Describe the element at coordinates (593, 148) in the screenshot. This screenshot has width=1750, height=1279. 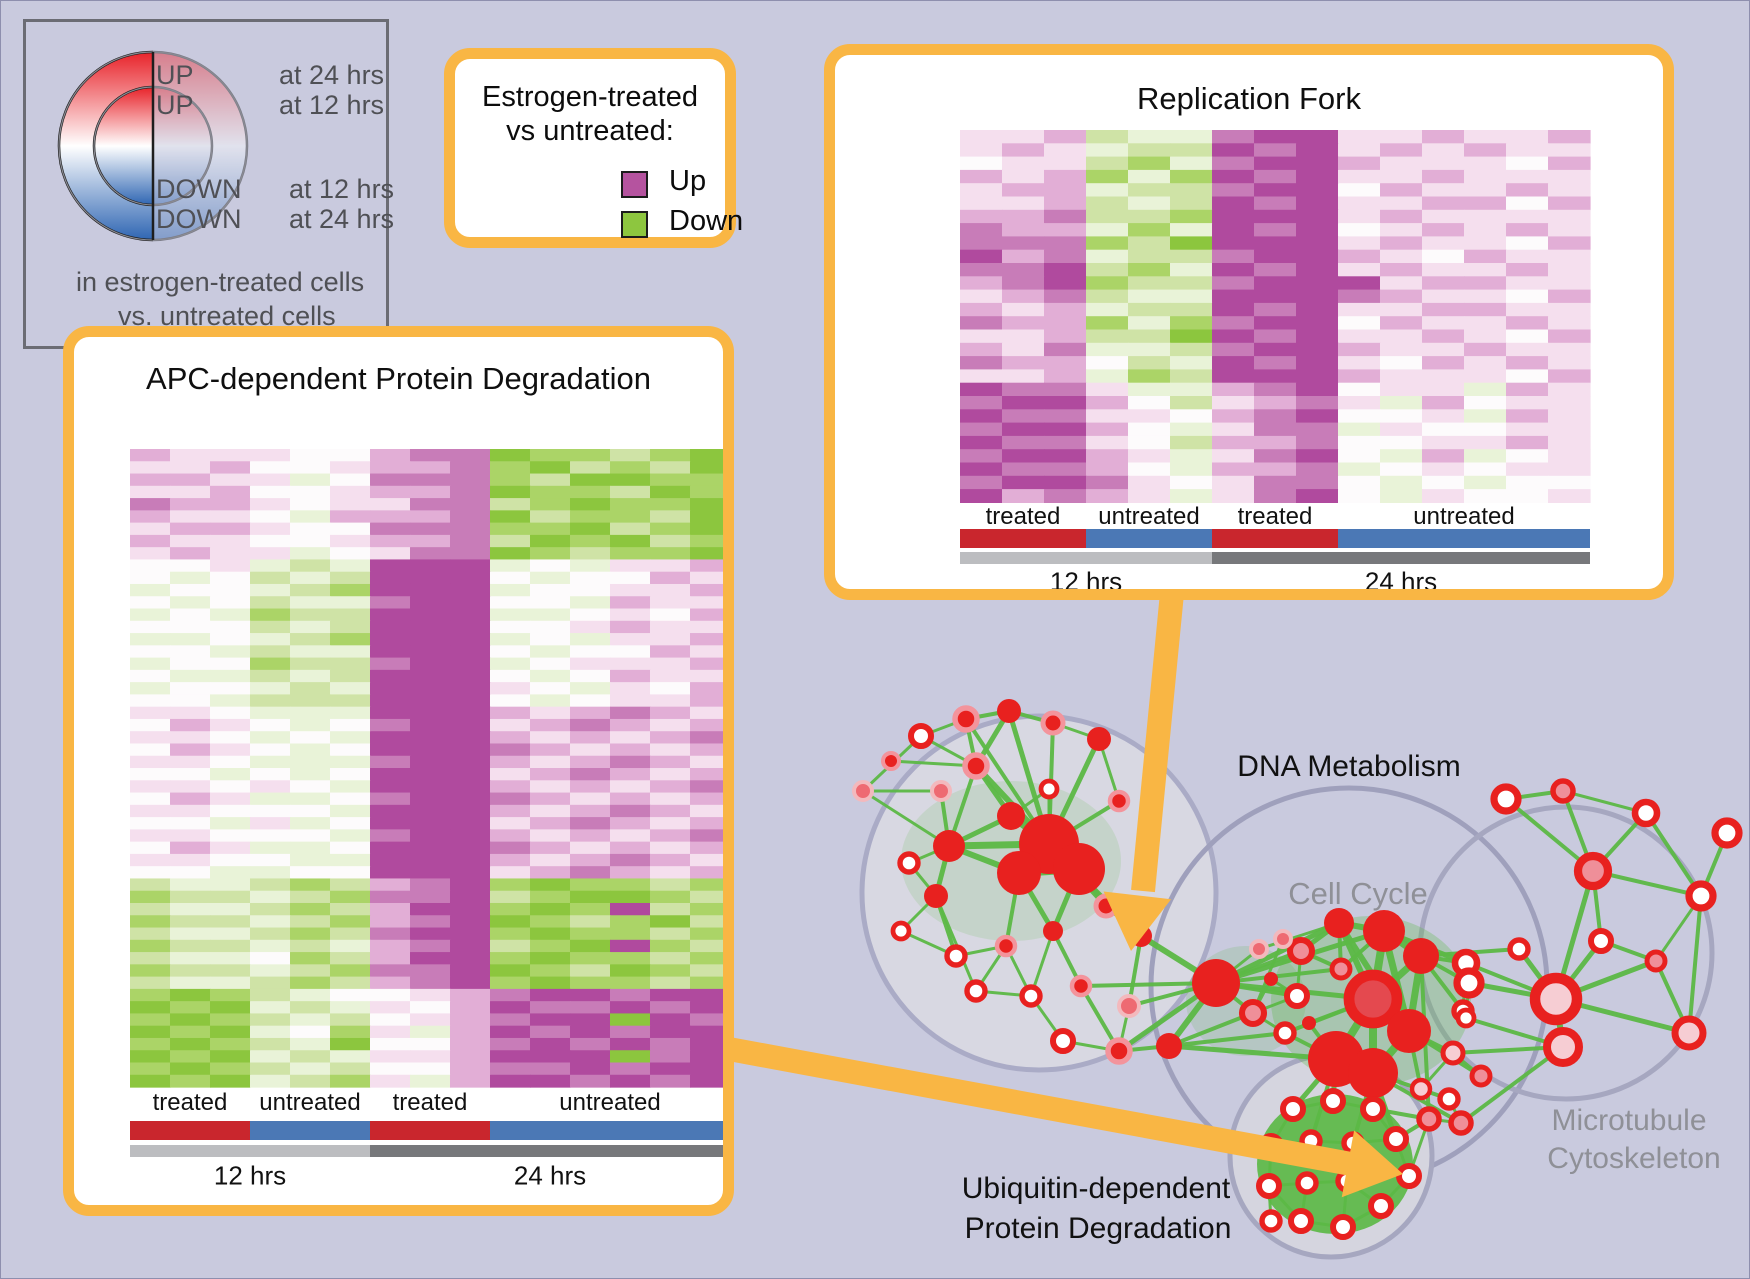
I see `updown-color-legend: Estrogen-treated vs untreated: Up Down` at that location.